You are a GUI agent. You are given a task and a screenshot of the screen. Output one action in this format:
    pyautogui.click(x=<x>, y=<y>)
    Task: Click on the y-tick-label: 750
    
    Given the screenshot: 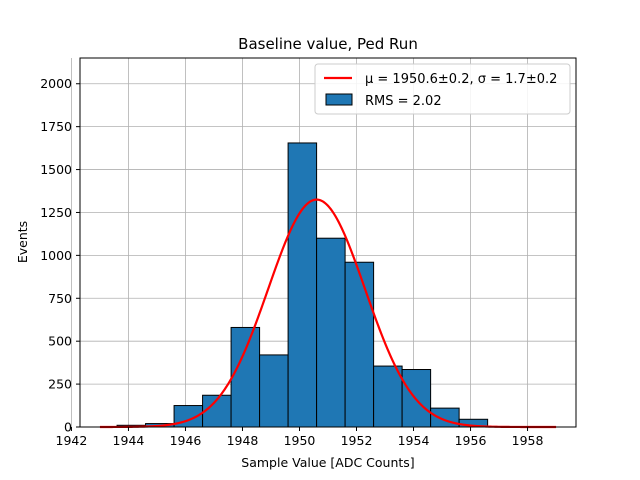 What is the action you would take?
    pyautogui.click(x=60, y=298)
    